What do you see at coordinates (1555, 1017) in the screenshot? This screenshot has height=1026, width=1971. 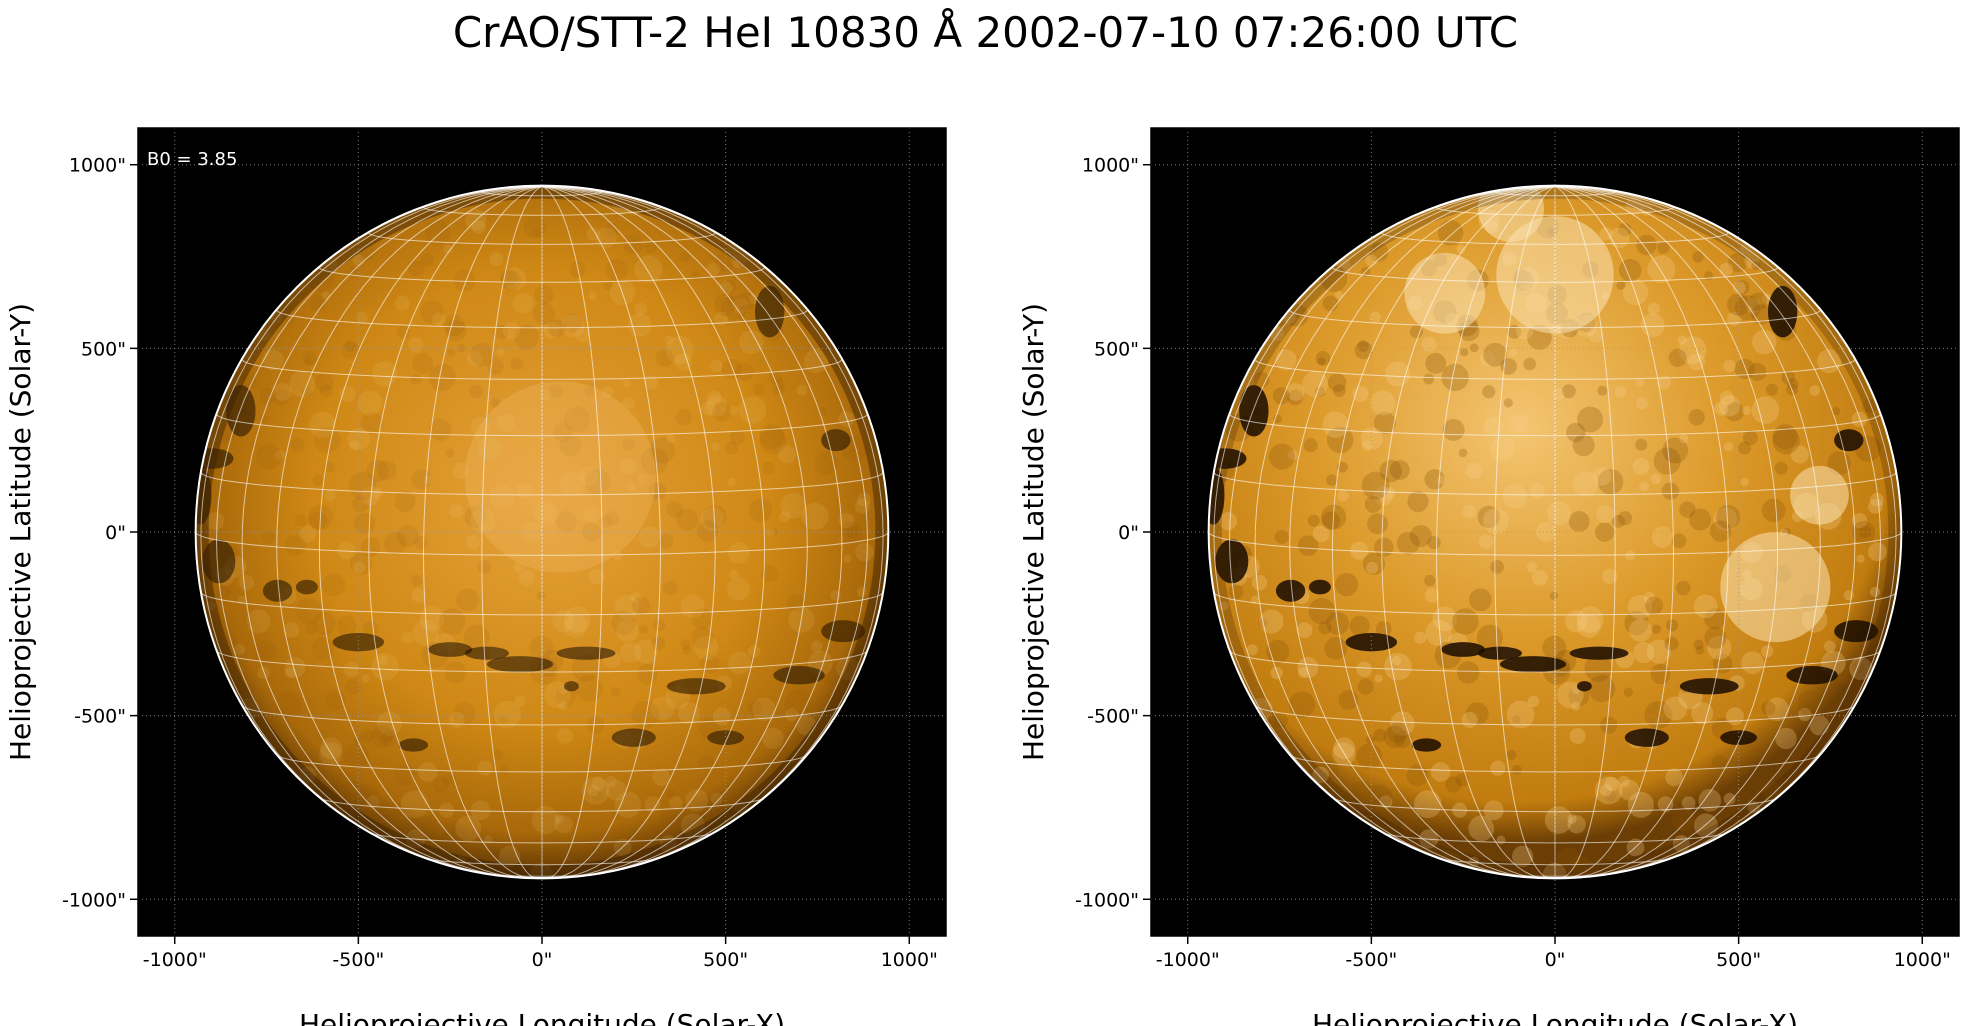 I see `right-xlabel: Helioprojective Longitude (Solar-X)` at bounding box center [1555, 1017].